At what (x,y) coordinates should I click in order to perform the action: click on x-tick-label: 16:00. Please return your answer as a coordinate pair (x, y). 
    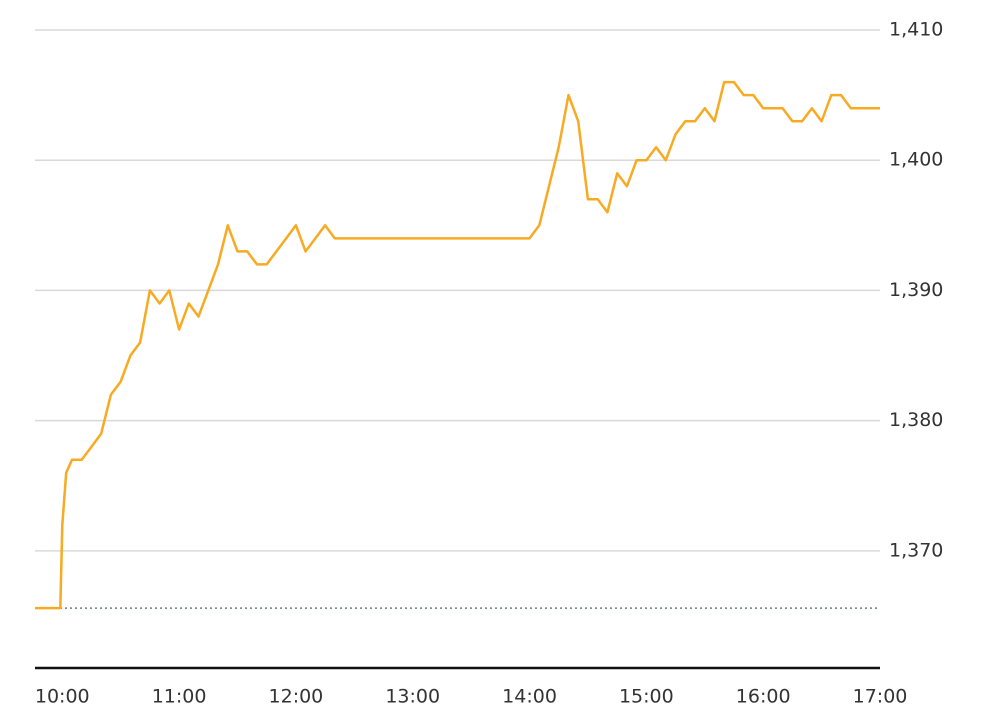
    Looking at the image, I should click on (763, 697).